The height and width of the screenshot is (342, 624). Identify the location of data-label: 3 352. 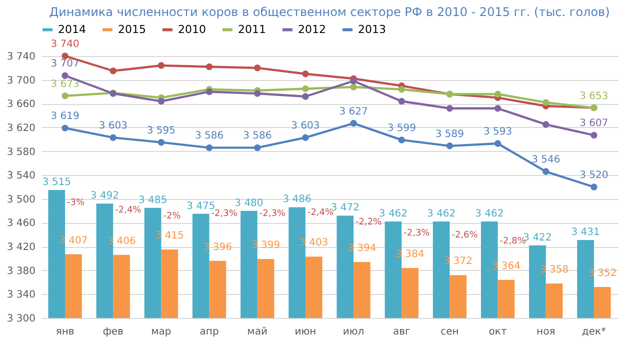
(602, 274).